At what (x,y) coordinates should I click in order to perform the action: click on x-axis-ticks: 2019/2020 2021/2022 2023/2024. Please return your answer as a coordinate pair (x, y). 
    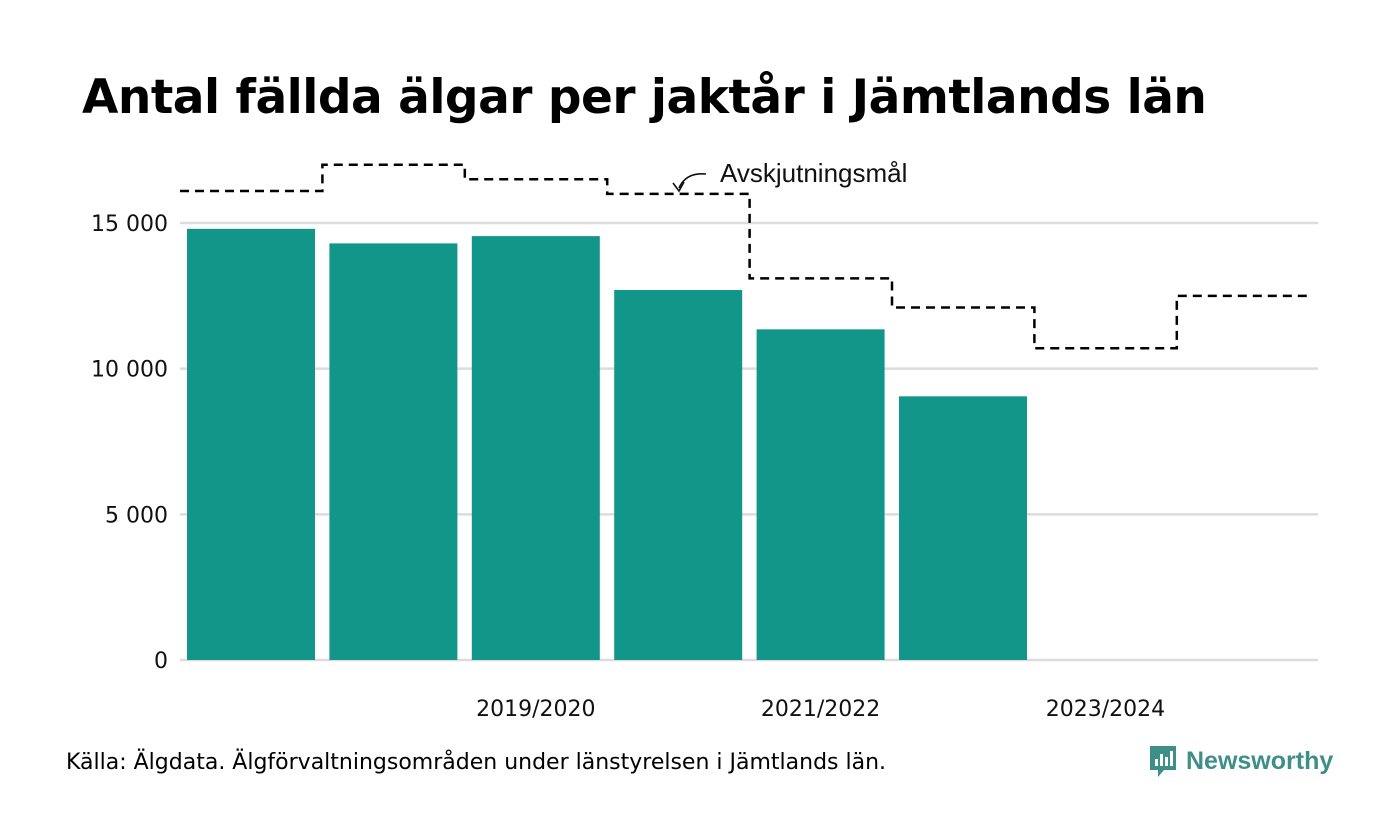
    Looking at the image, I should click on (820, 709).